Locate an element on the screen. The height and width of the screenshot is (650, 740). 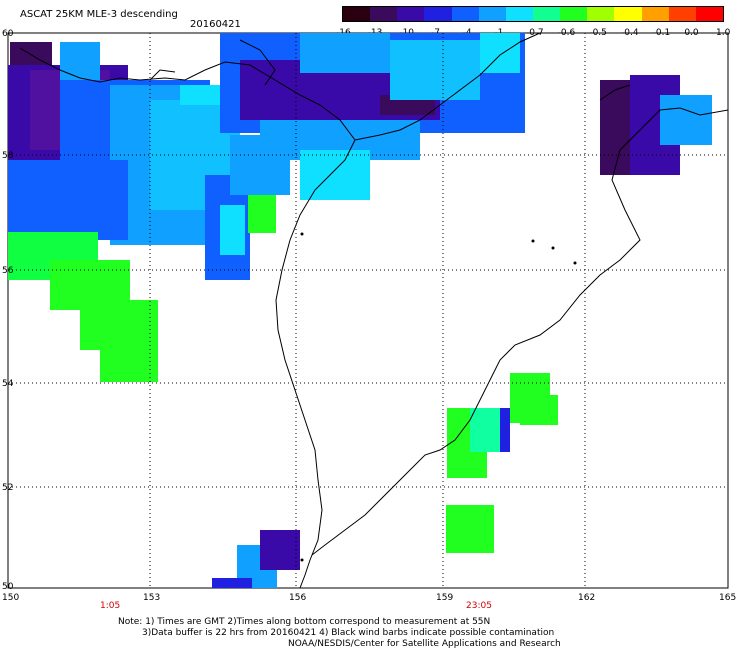
lon-label-150: 150 is located at coordinates (11, 598).